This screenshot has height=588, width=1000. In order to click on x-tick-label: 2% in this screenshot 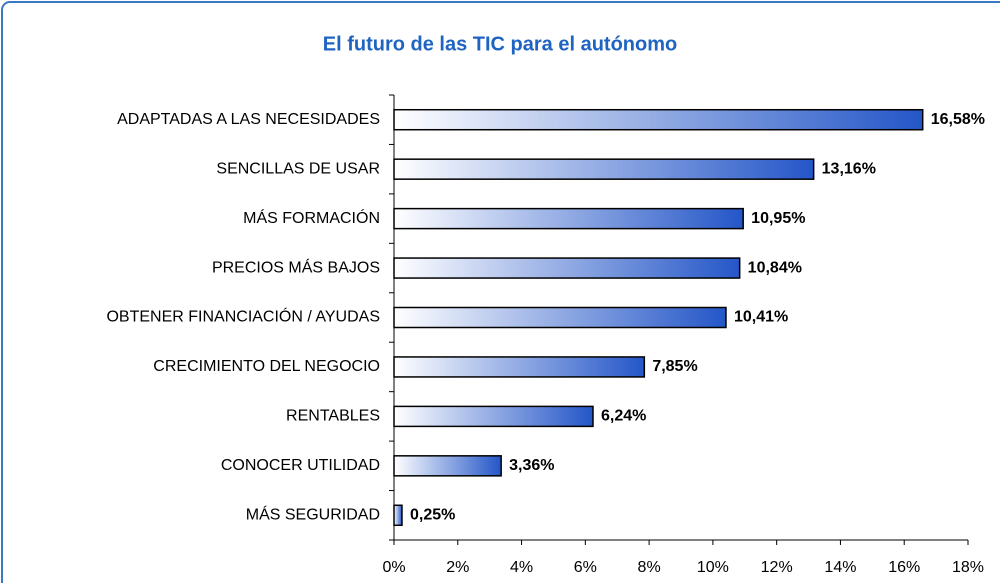, I will do `click(457, 567)`.